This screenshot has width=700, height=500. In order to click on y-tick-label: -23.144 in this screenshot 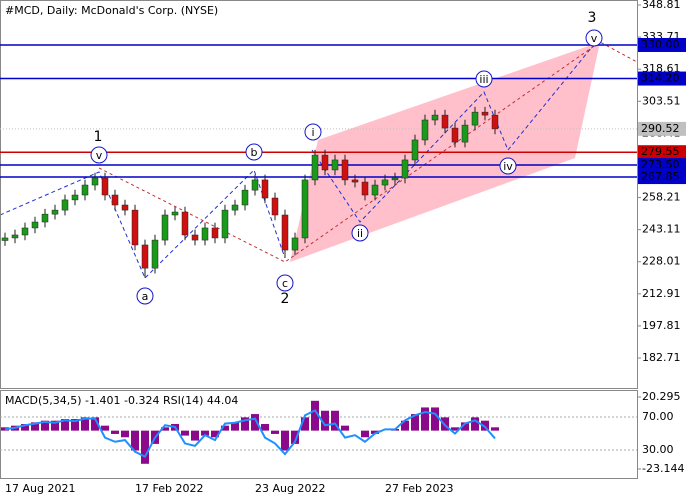, I will do `click(663, 468)`.